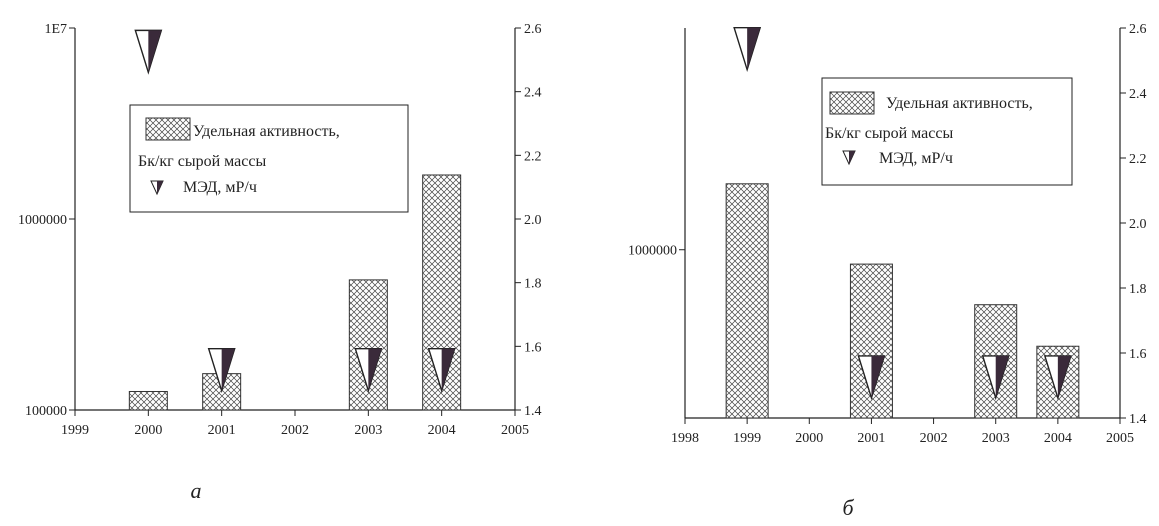  Describe the element at coordinates (196, 490) in the screenshot. I see `panel-caption: а` at that location.